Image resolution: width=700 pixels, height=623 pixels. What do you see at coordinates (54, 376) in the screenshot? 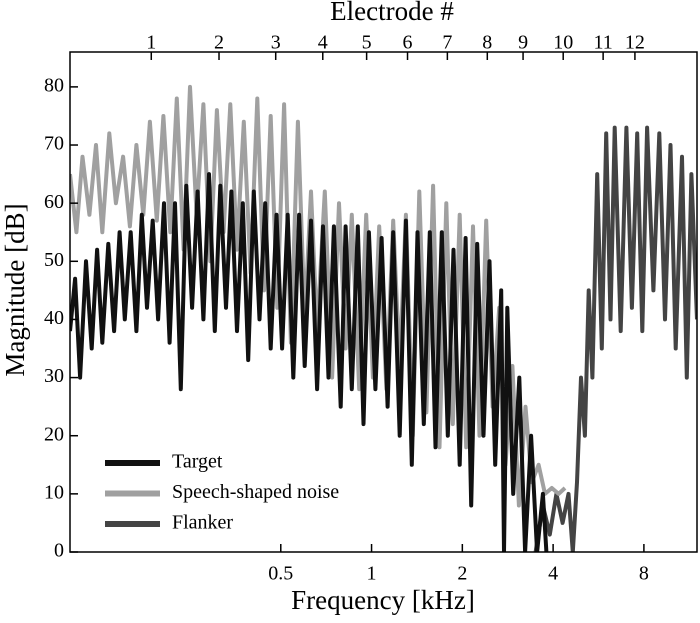
I see `y-tick-label: 30` at bounding box center [54, 376].